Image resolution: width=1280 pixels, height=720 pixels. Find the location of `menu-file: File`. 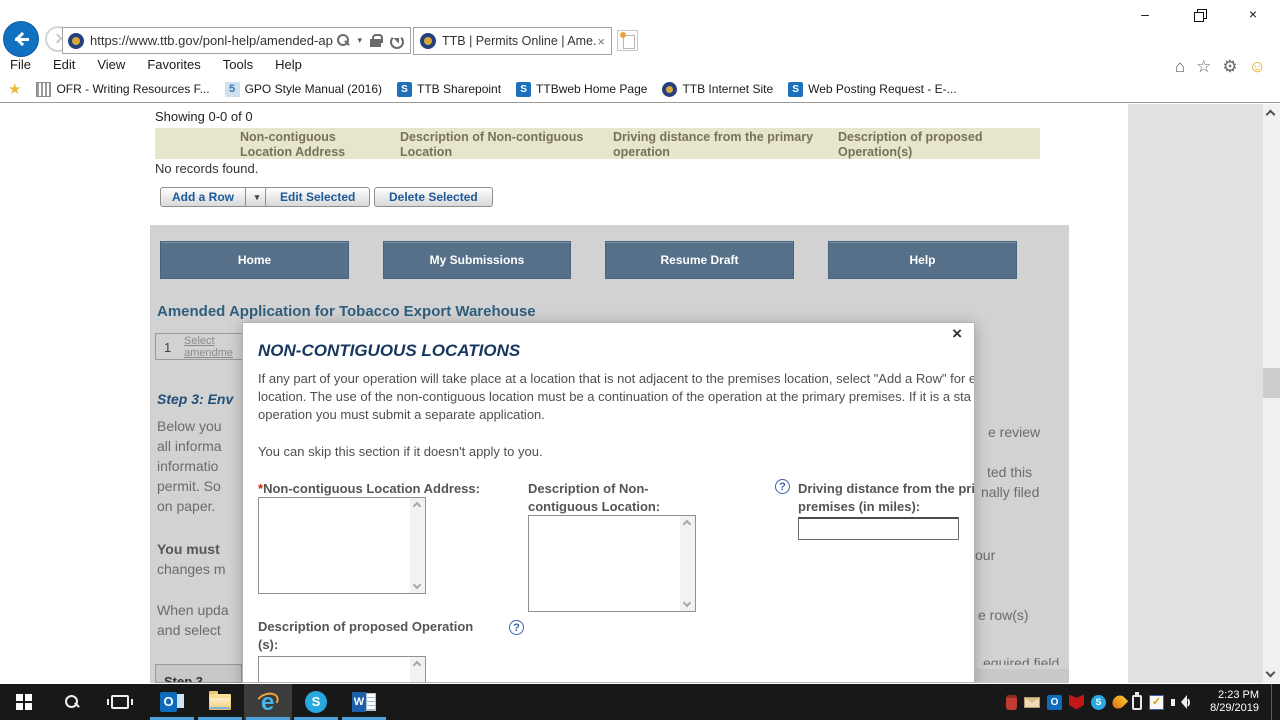

menu-file: File is located at coordinates (20, 64).